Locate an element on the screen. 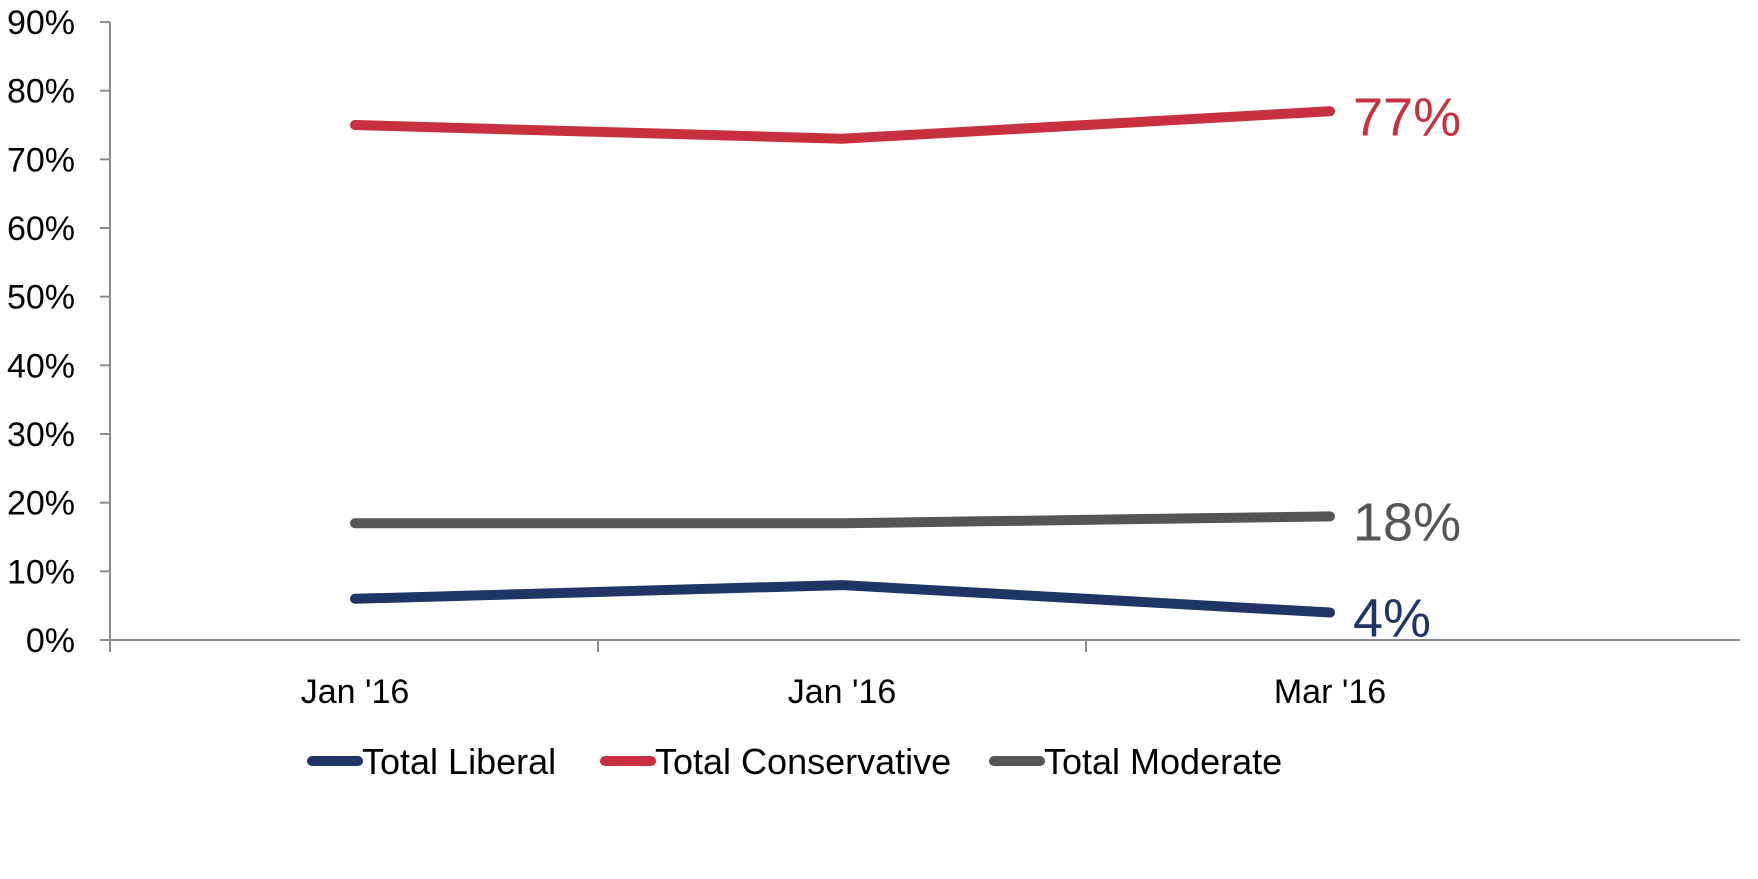 This screenshot has width=1758, height=879. y-tick-label: 30% is located at coordinates (41, 435).